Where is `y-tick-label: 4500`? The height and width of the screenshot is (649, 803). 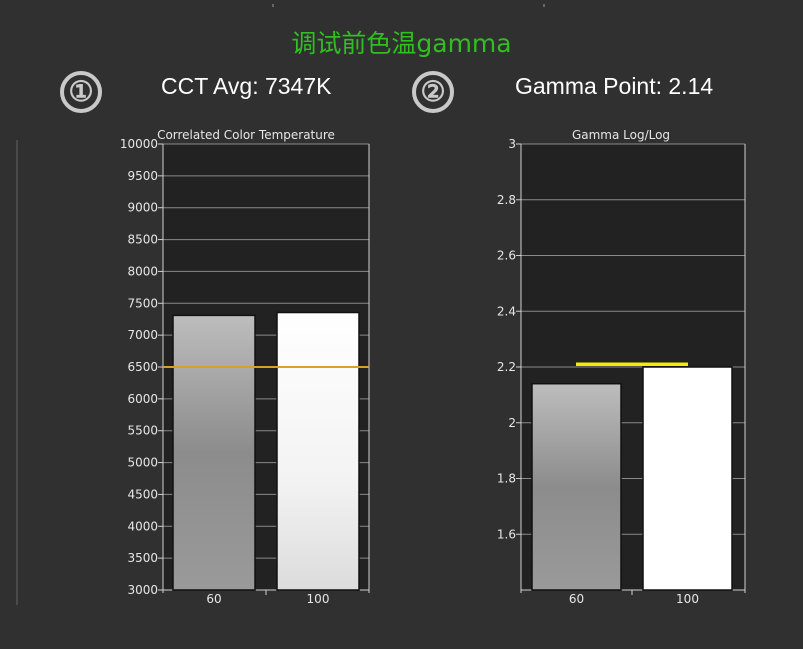
y-tick-label: 4500 is located at coordinates (142, 494).